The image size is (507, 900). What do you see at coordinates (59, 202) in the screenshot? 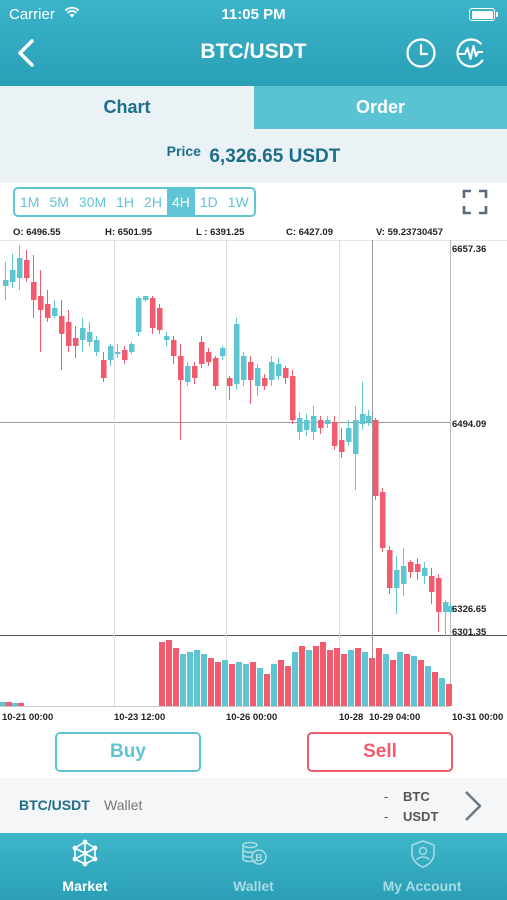
I see `timeframe-5m: 5M` at bounding box center [59, 202].